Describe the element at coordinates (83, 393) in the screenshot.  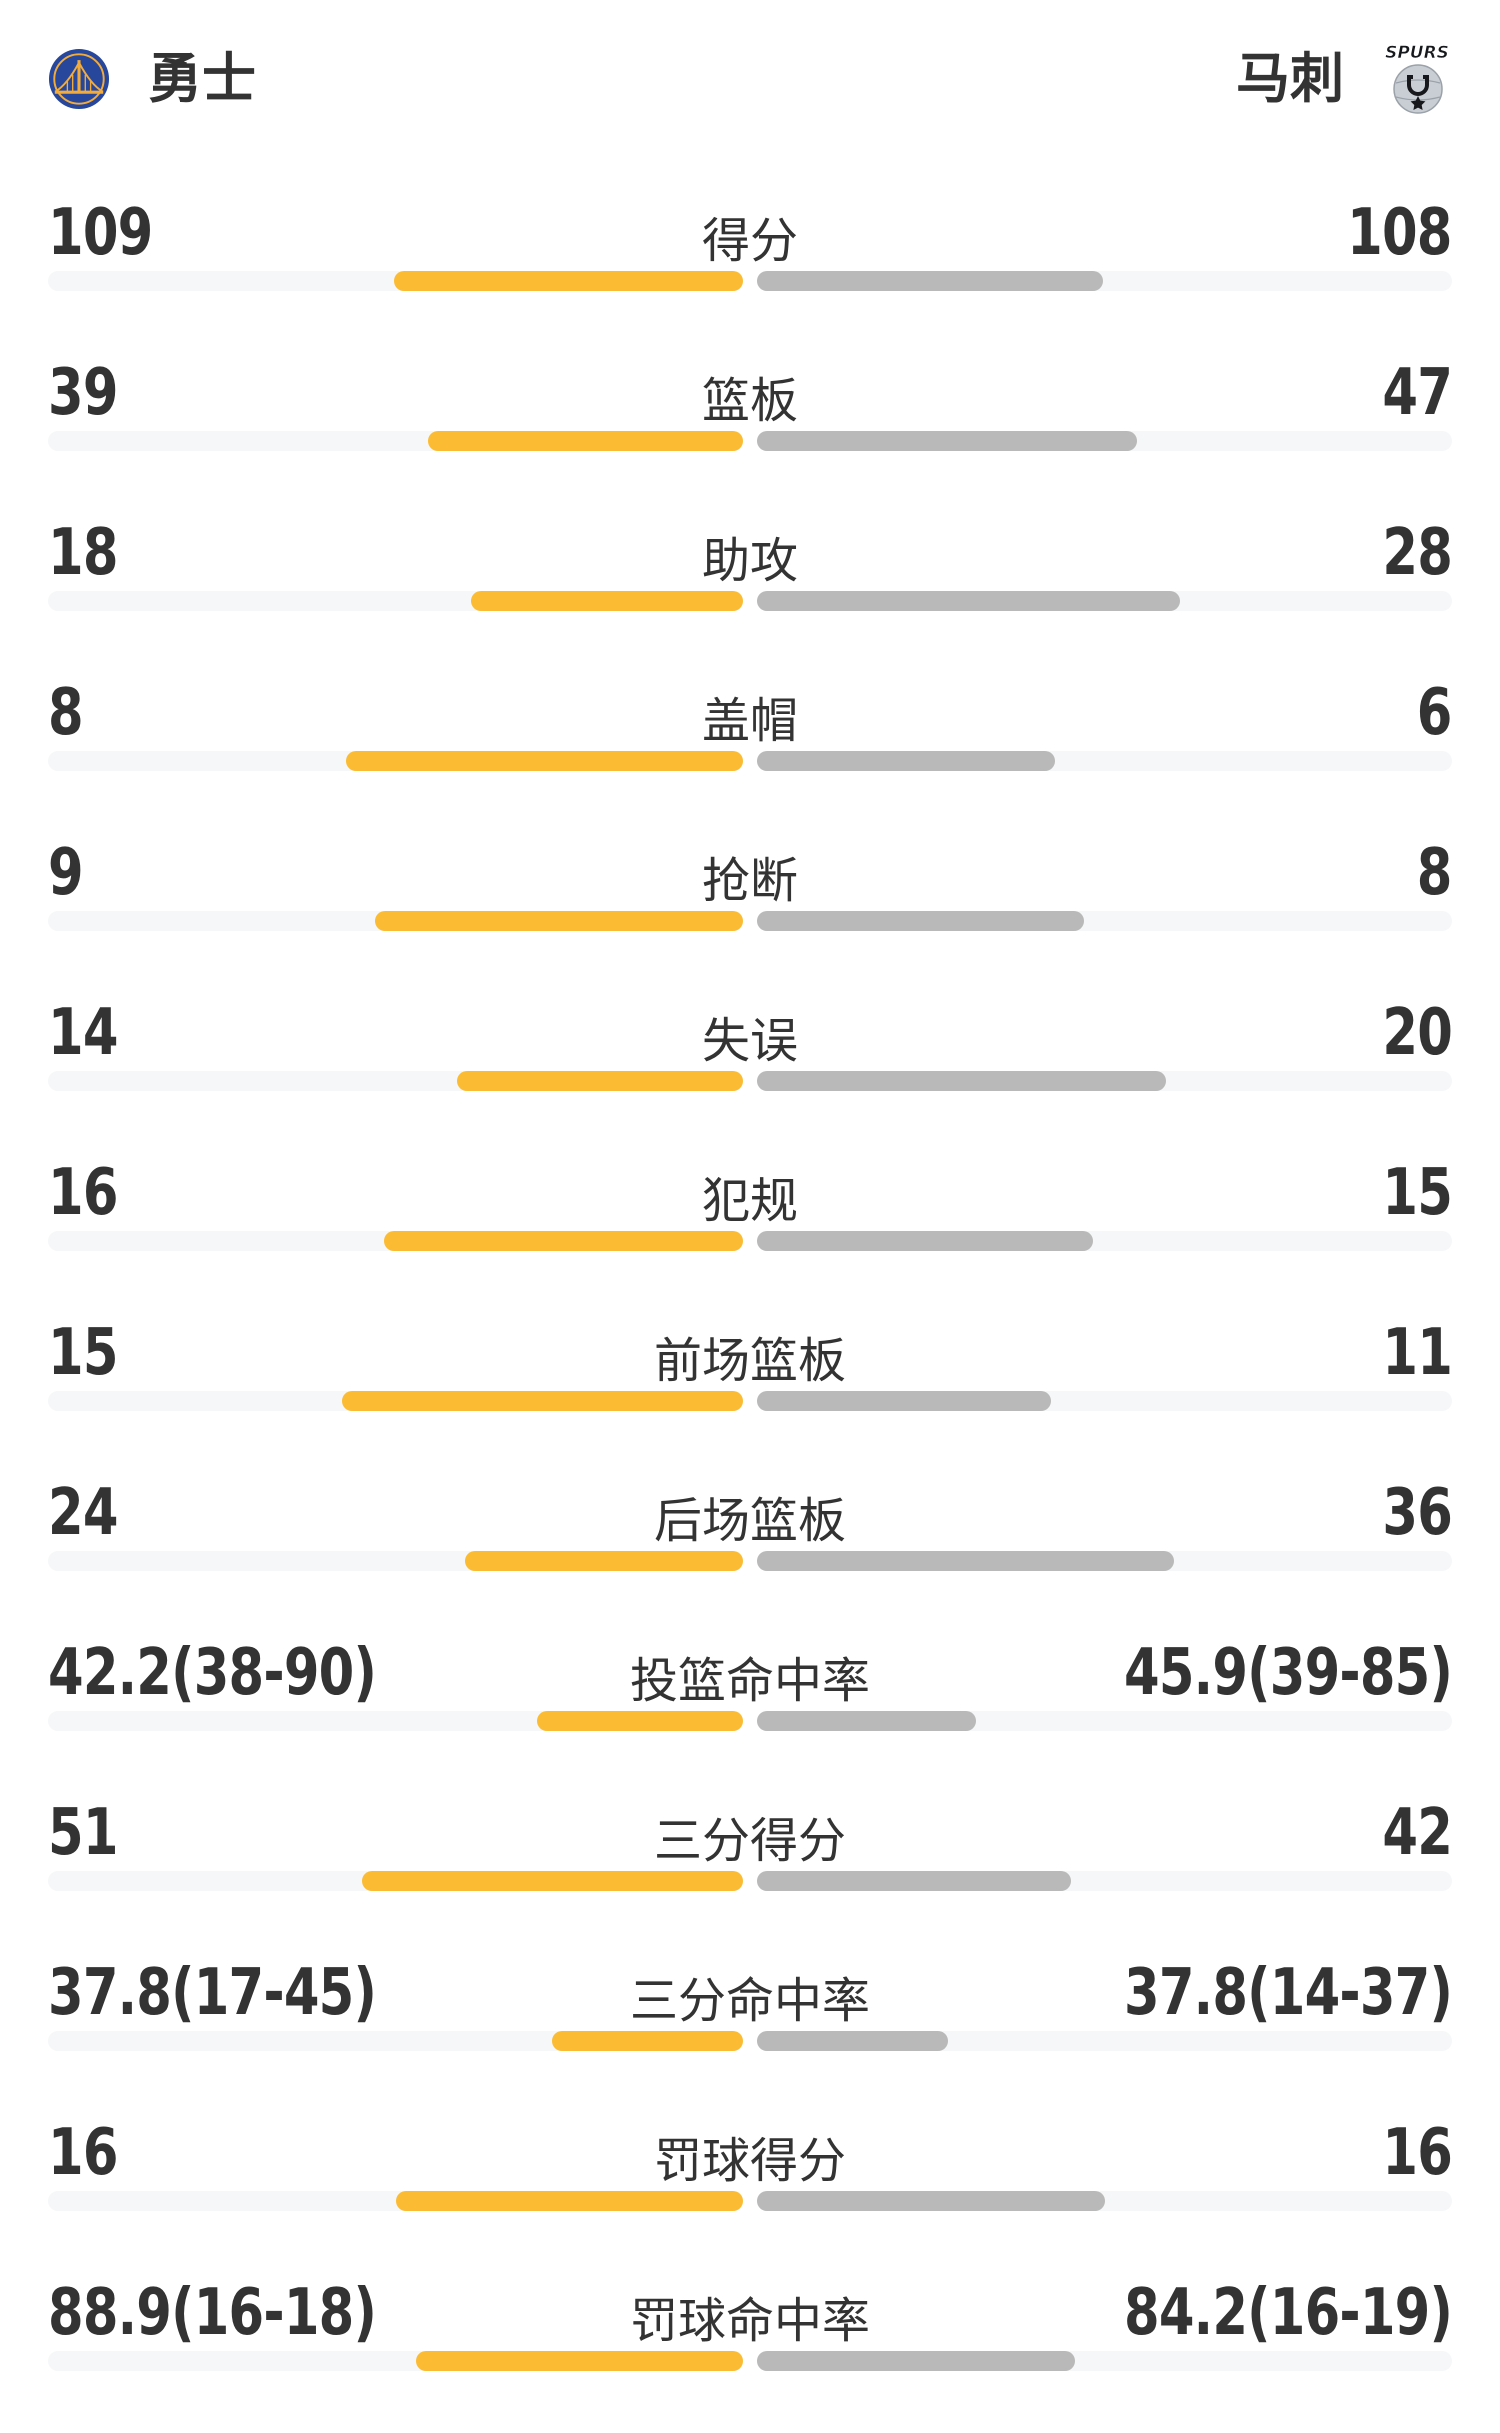
I see `left-value: 39` at that location.